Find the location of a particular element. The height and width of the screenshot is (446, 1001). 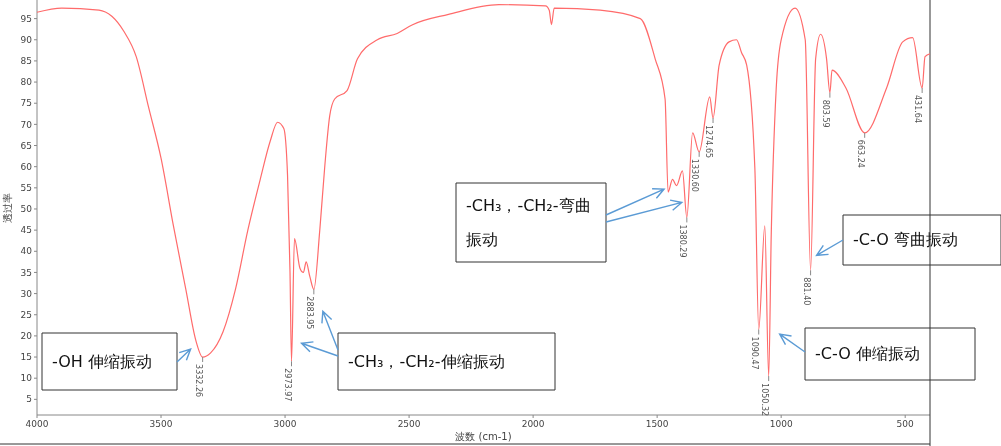

annotation: 881.40 is located at coordinates (806, 291).